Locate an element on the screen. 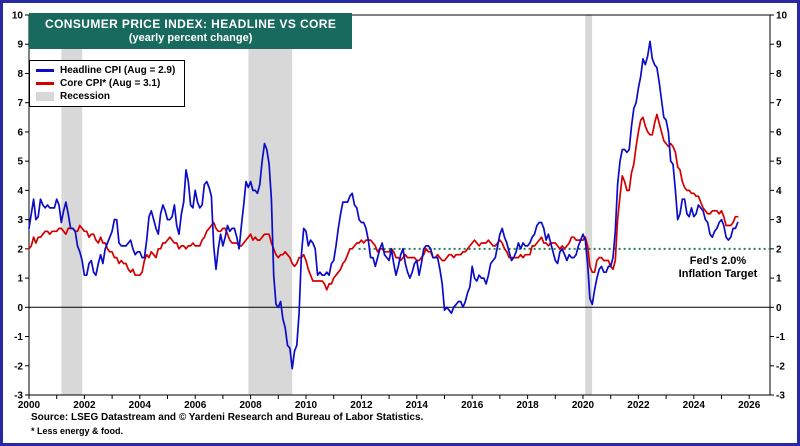 Image resolution: width=800 pixels, height=446 pixels. svg-text: 2010 is located at coordinates (306, 405).